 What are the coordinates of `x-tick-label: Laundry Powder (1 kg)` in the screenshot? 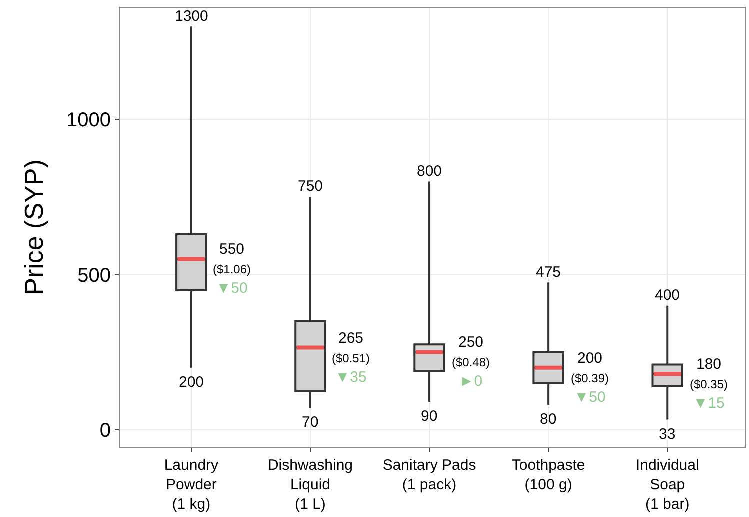 It's located at (192, 485).